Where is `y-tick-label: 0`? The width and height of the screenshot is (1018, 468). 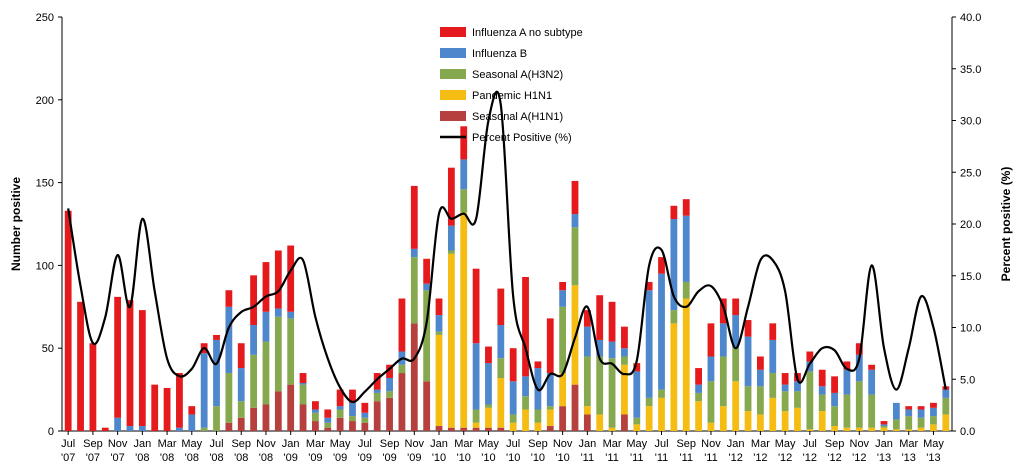
y-tick-label: 0 is located at coordinates (51, 432).